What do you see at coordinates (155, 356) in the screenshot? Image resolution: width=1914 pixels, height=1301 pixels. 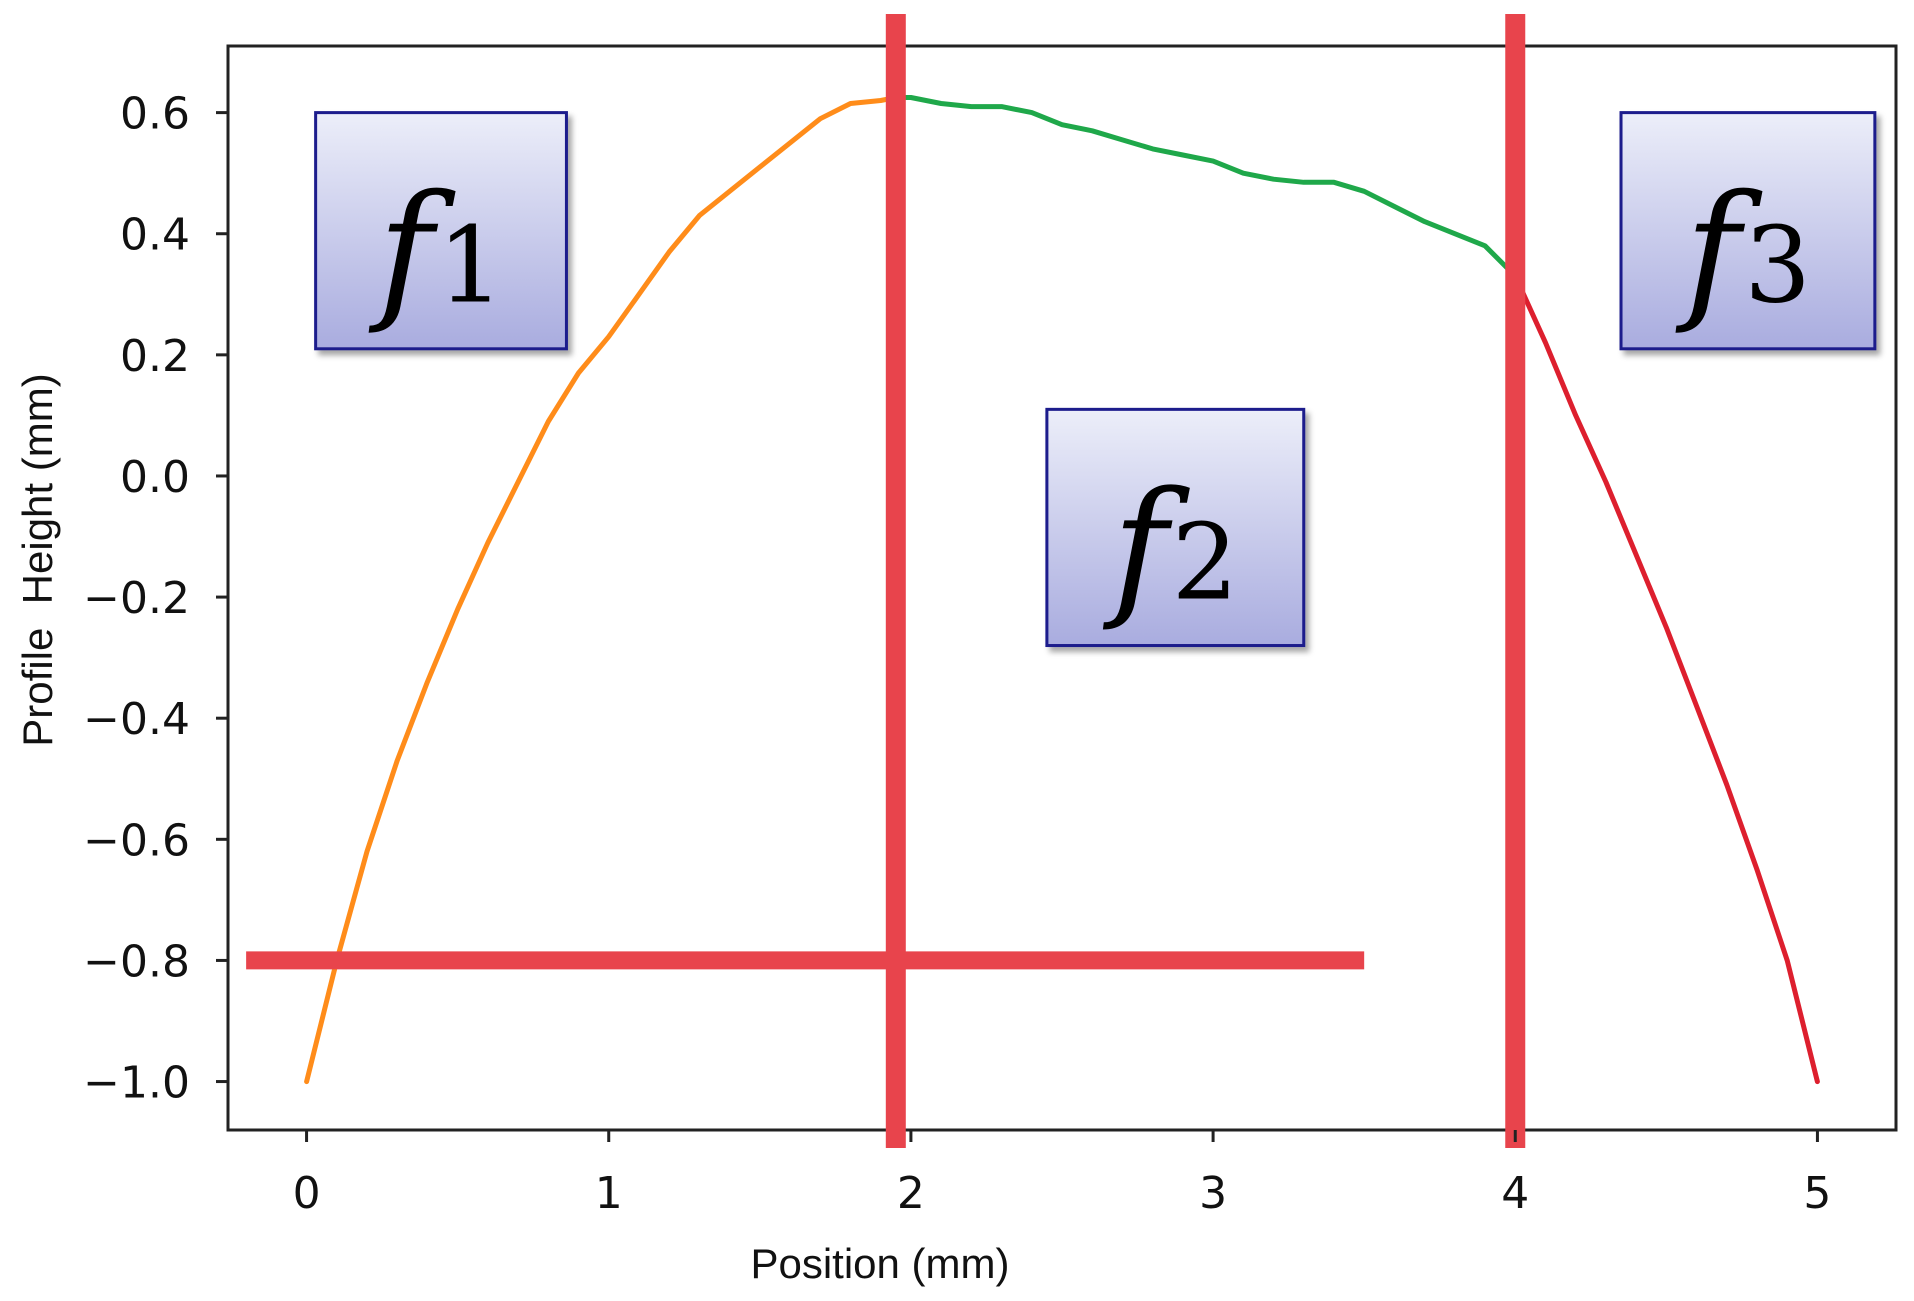 I see `y-tick-label: 0.2` at bounding box center [155, 356].